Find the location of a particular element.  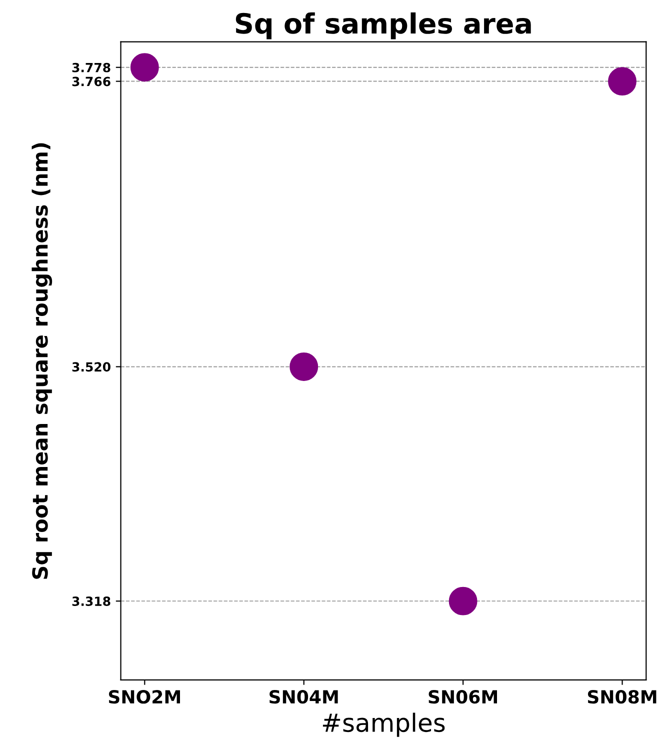

y-axis-title: Sq root mean square roughness (nm) is located at coordinates (42, 361).